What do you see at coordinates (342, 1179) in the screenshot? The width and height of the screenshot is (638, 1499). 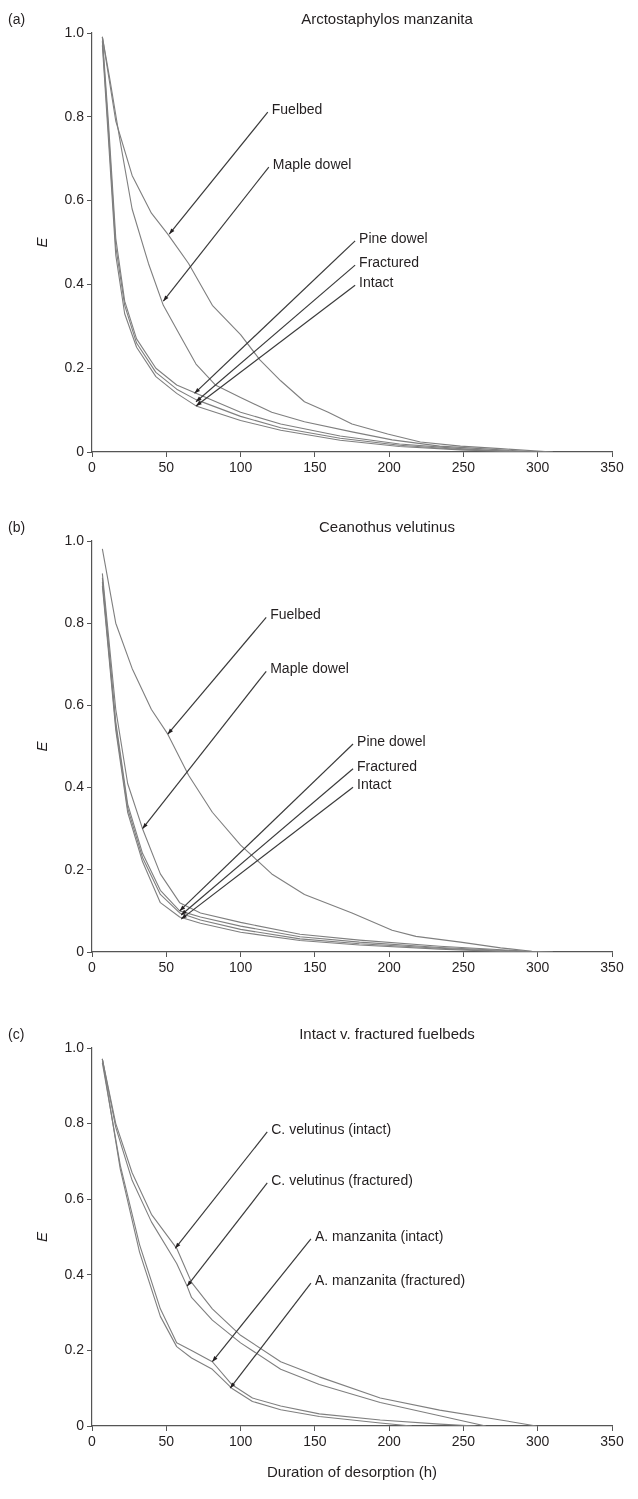 I see `annotation: C. velutinus (fractured)` at bounding box center [342, 1179].